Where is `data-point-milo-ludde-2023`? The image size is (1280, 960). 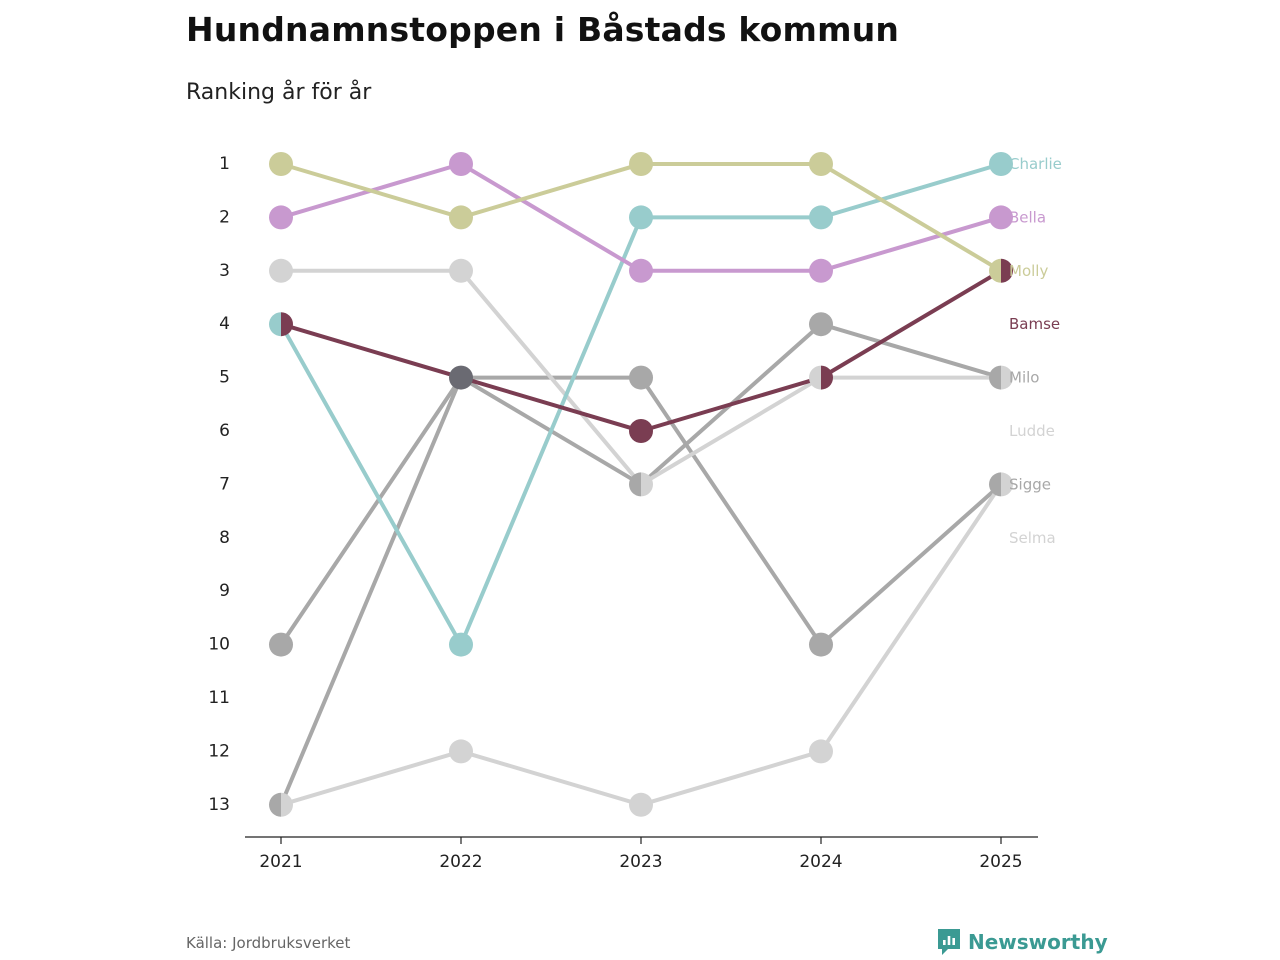
data-point-milo-ludde-2023 is located at coordinates (641, 484).